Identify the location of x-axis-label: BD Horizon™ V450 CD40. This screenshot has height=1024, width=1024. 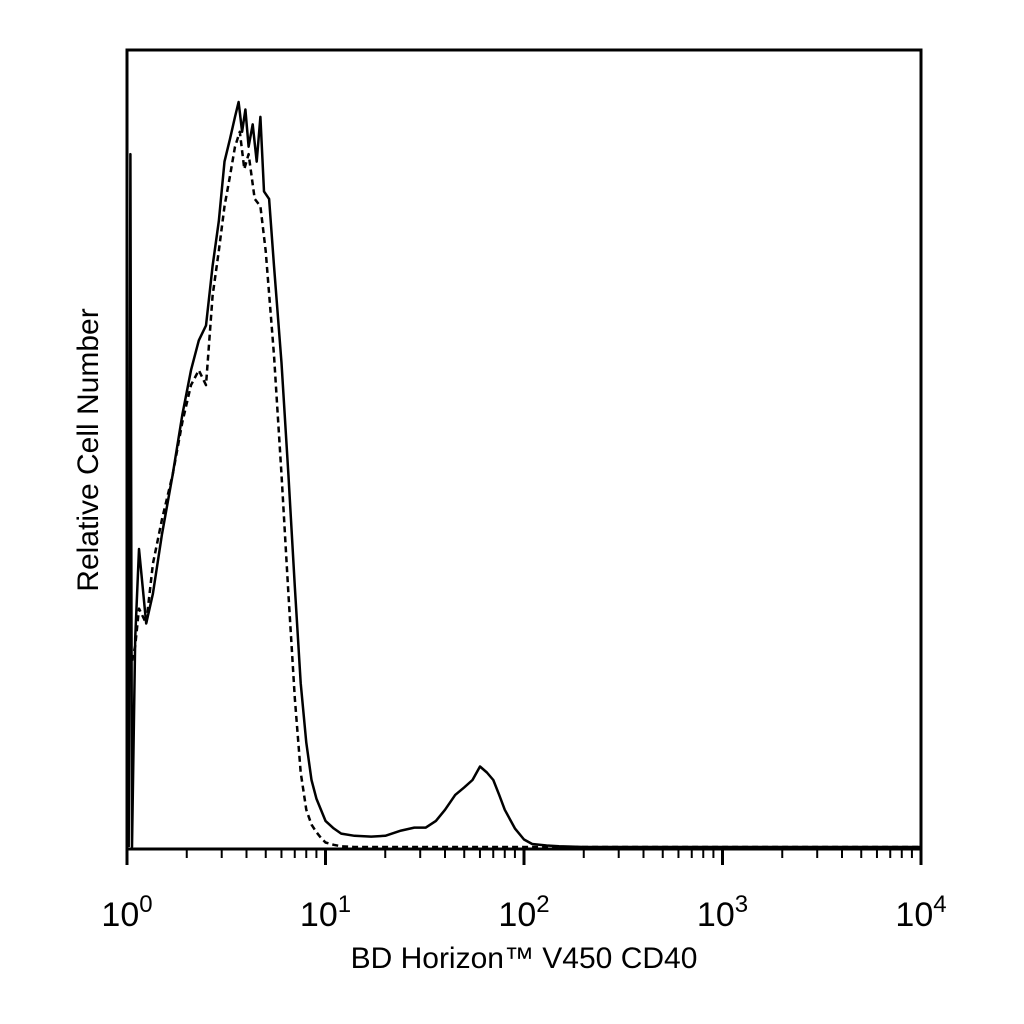
(524, 958).